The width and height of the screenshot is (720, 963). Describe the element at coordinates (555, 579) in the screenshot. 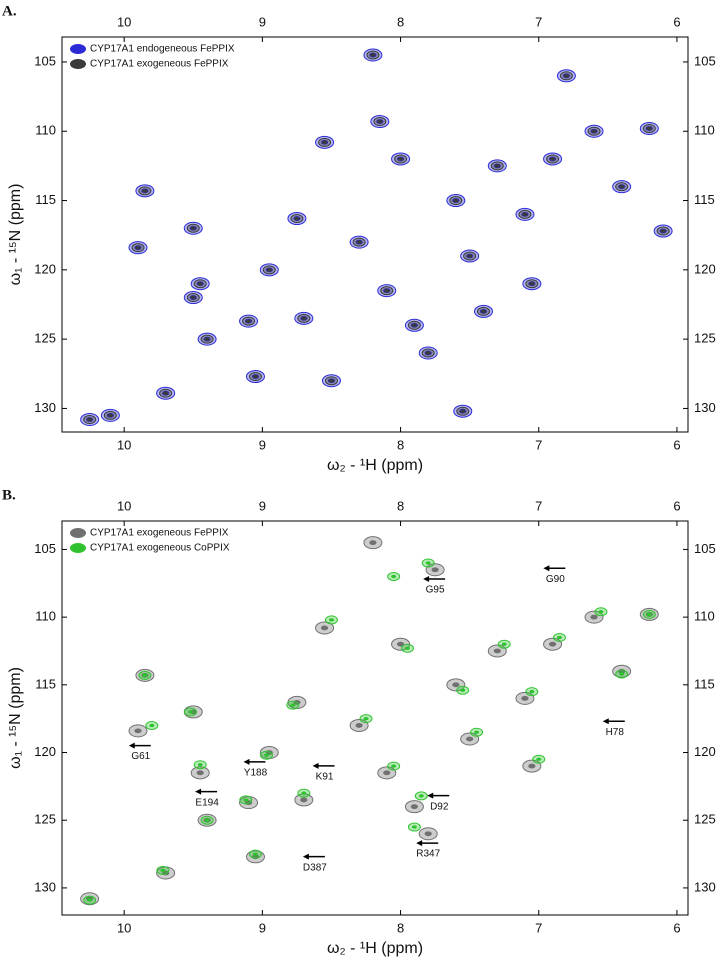

I see `annotation: G90` at that location.